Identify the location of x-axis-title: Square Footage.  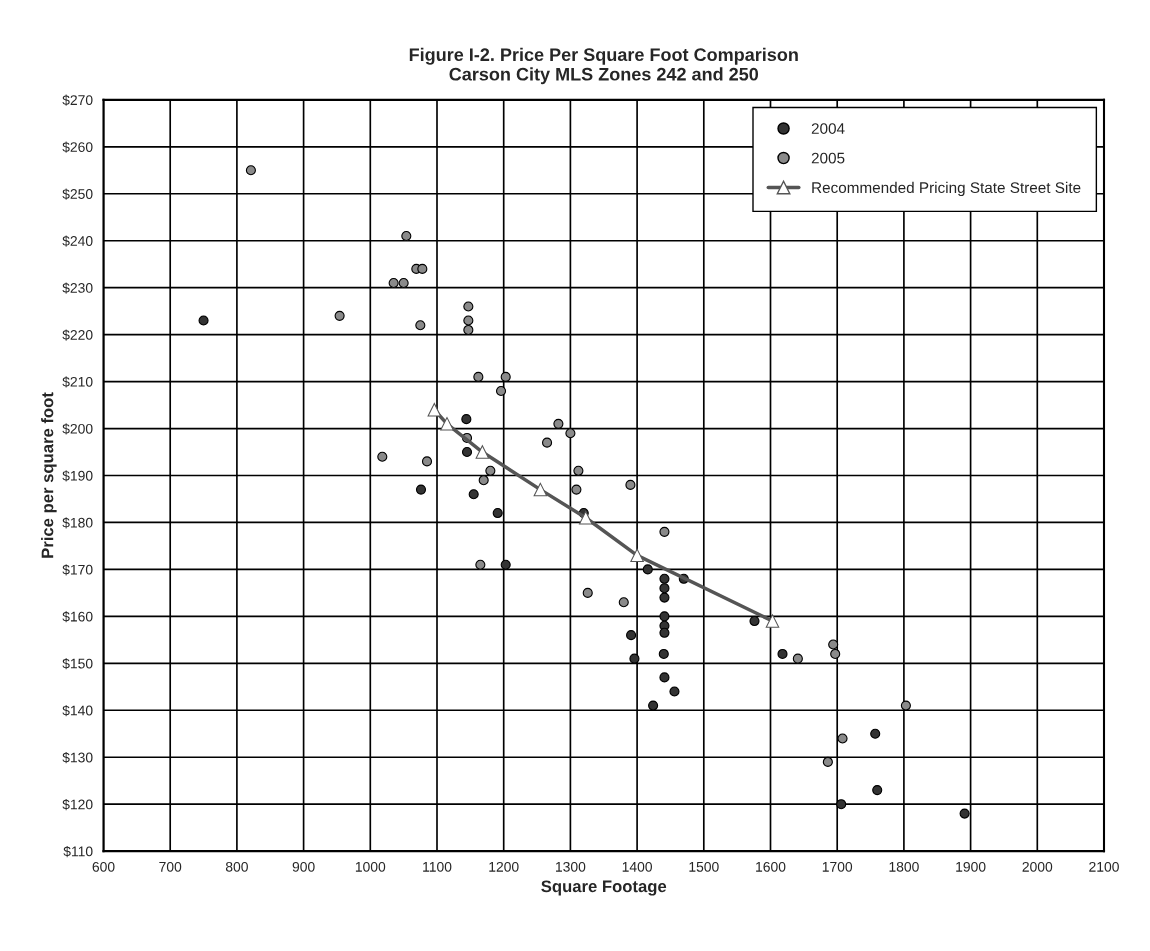
(604, 888).